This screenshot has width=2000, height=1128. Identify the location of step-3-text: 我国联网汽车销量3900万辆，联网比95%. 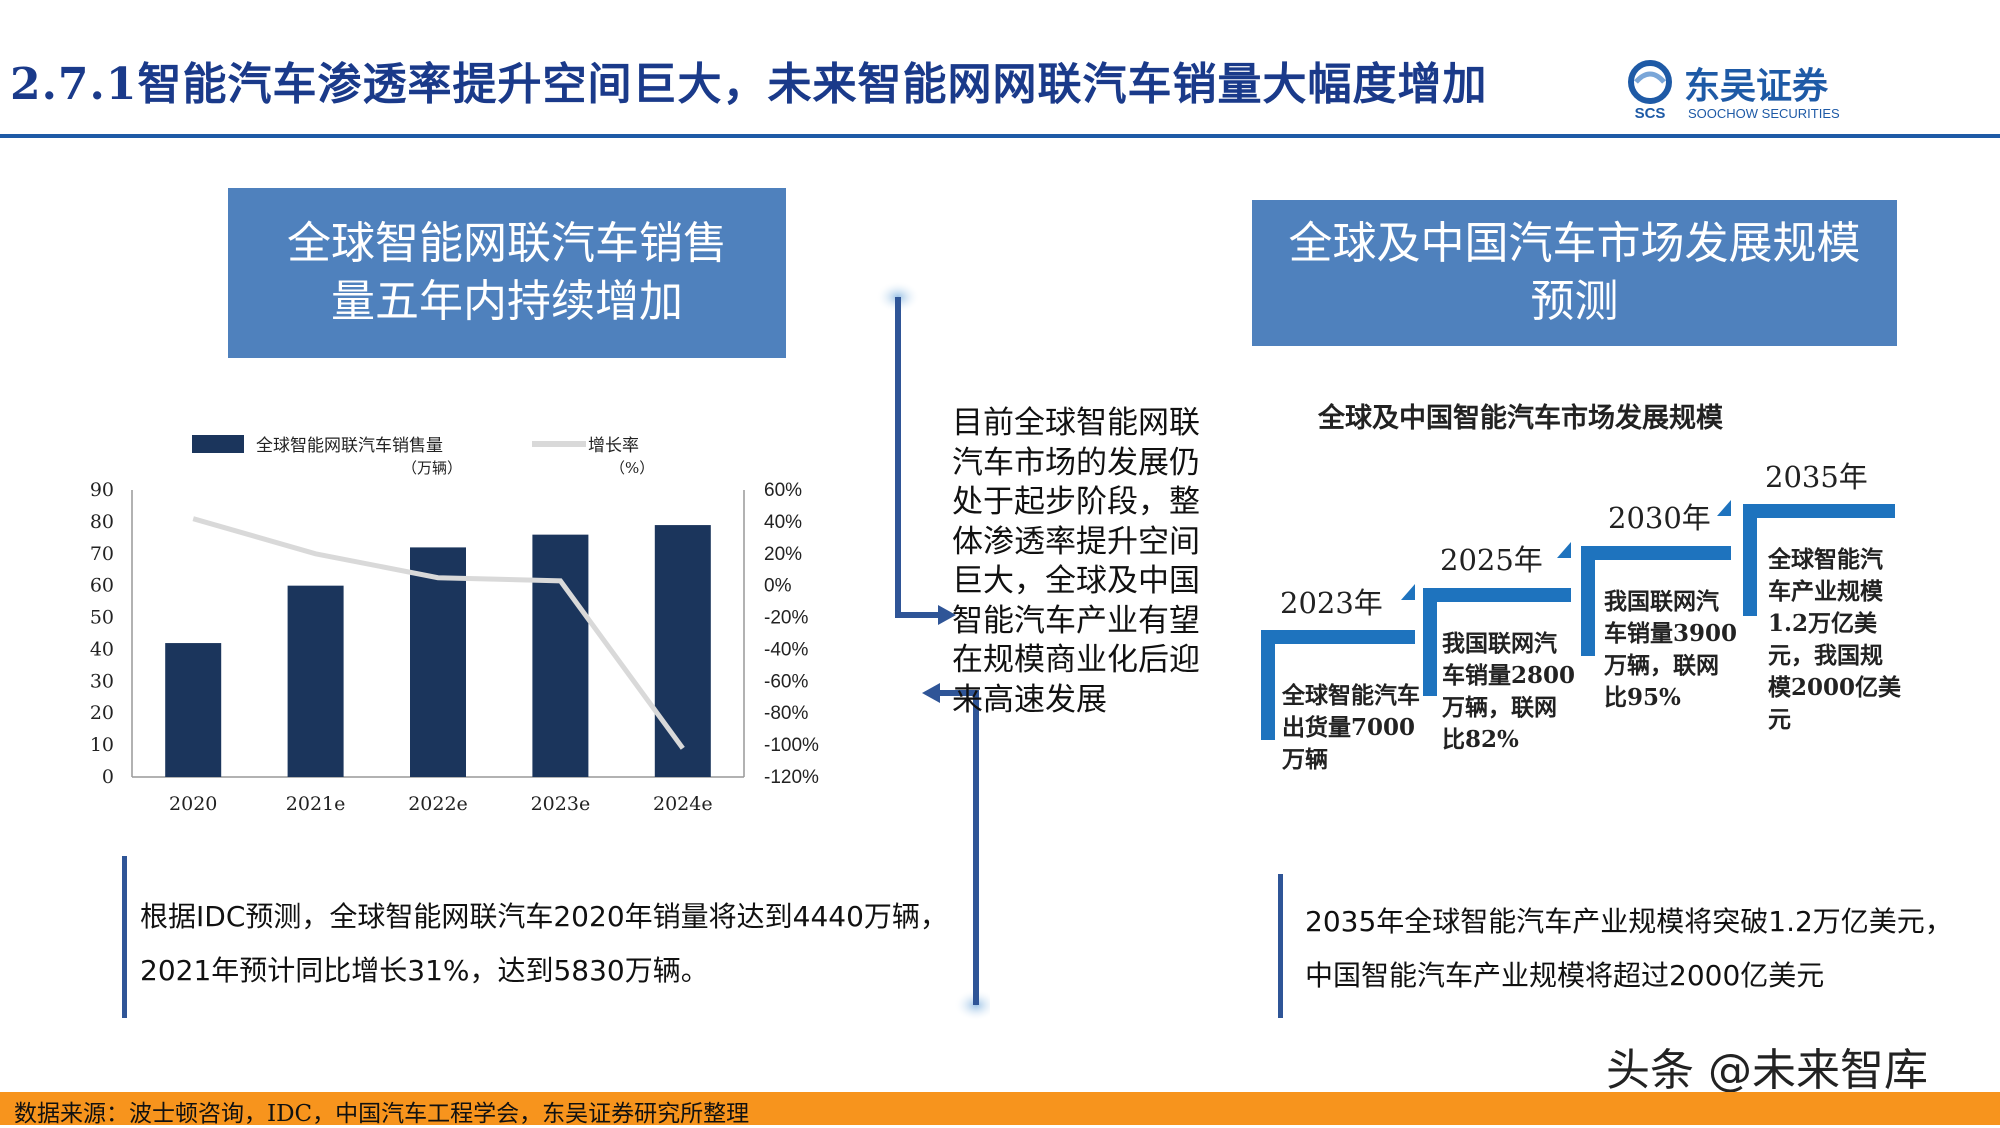
(1671, 649).